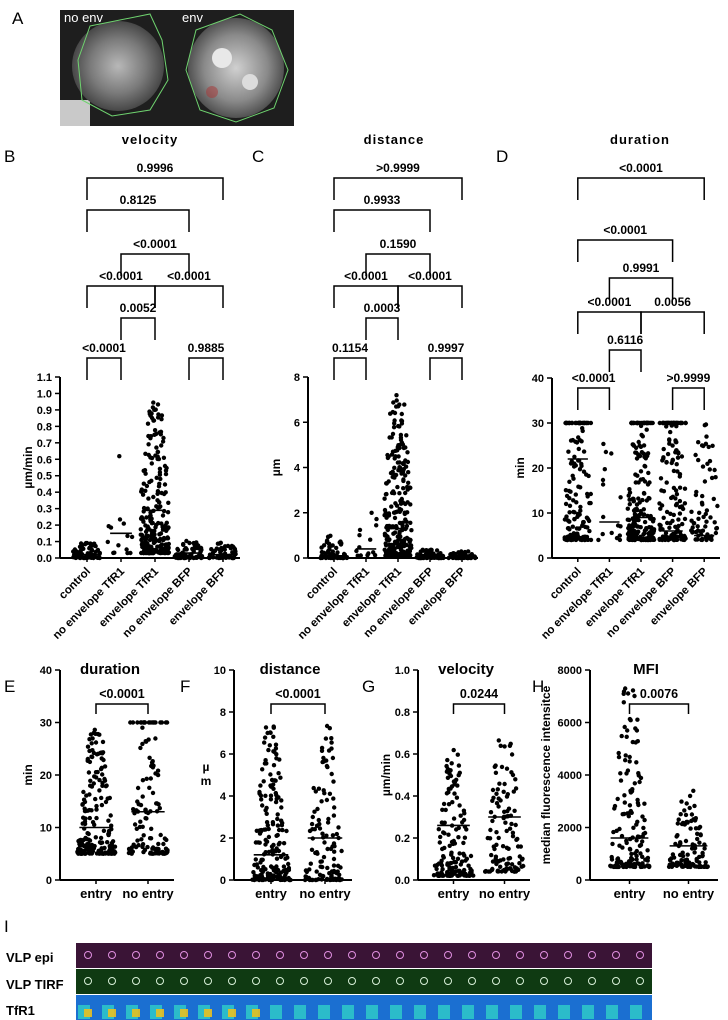  What do you see at coordinates (568, 981) in the screenshot?
I see `filmstrip-tile` at bounding box center [568, 981].